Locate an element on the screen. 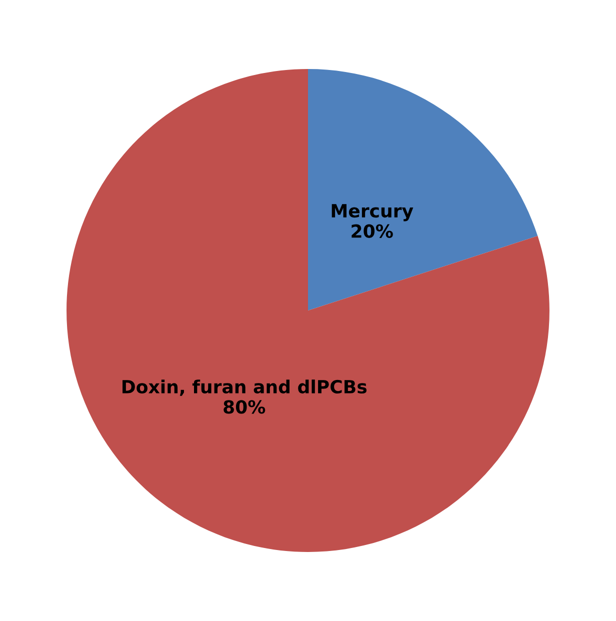 This screenshot has width=616, height=621. slice-label: Doxin, furan and dlPCBs is located at coordinates (244, 388).